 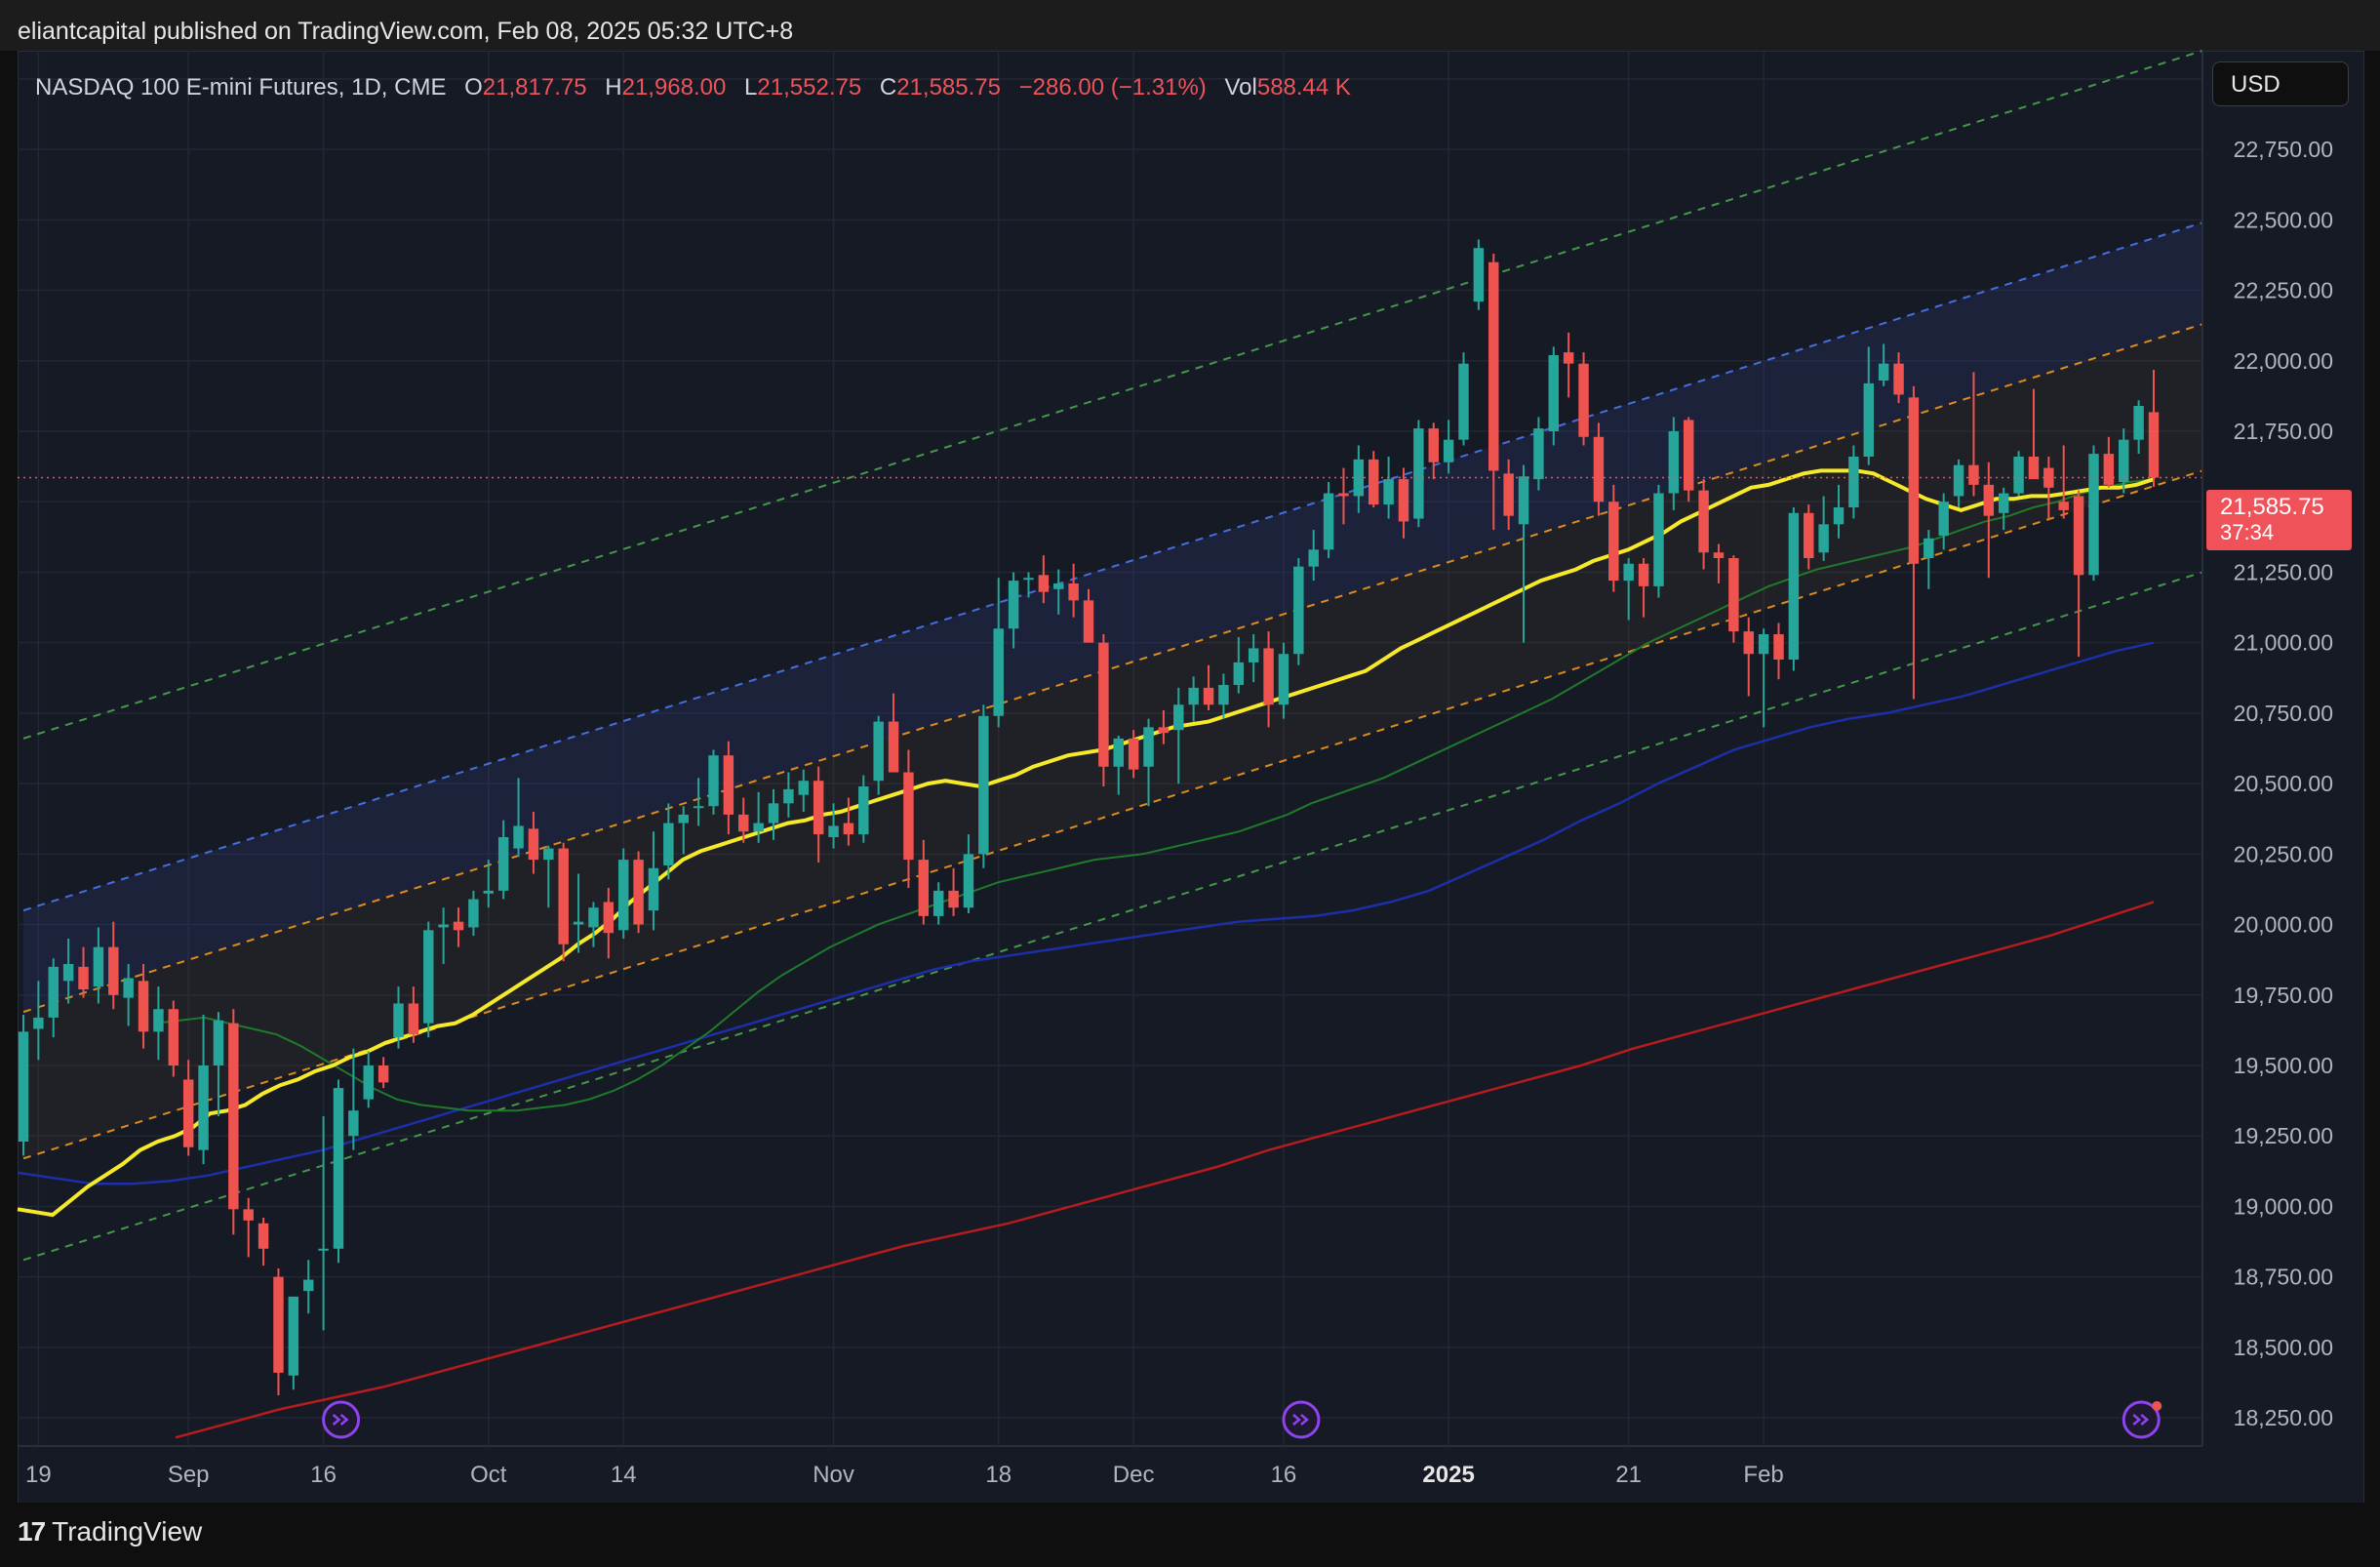 What do you see at coordinates (624, 1475) in the screenshot?
I see `time-tick-label: 14` at bounding box center [624, 1475].